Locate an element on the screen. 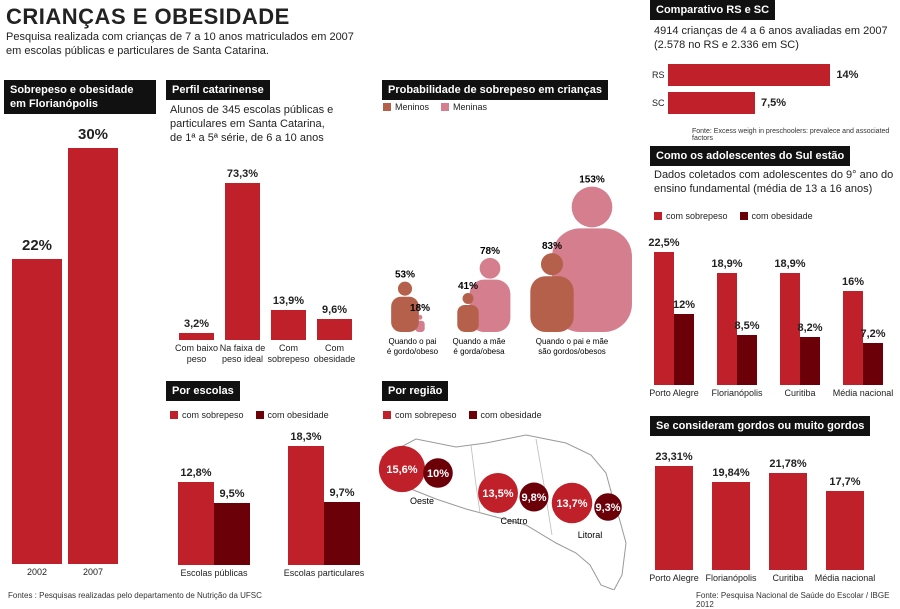  regiao-value-label: 10% is located at coordinates (438, 474).